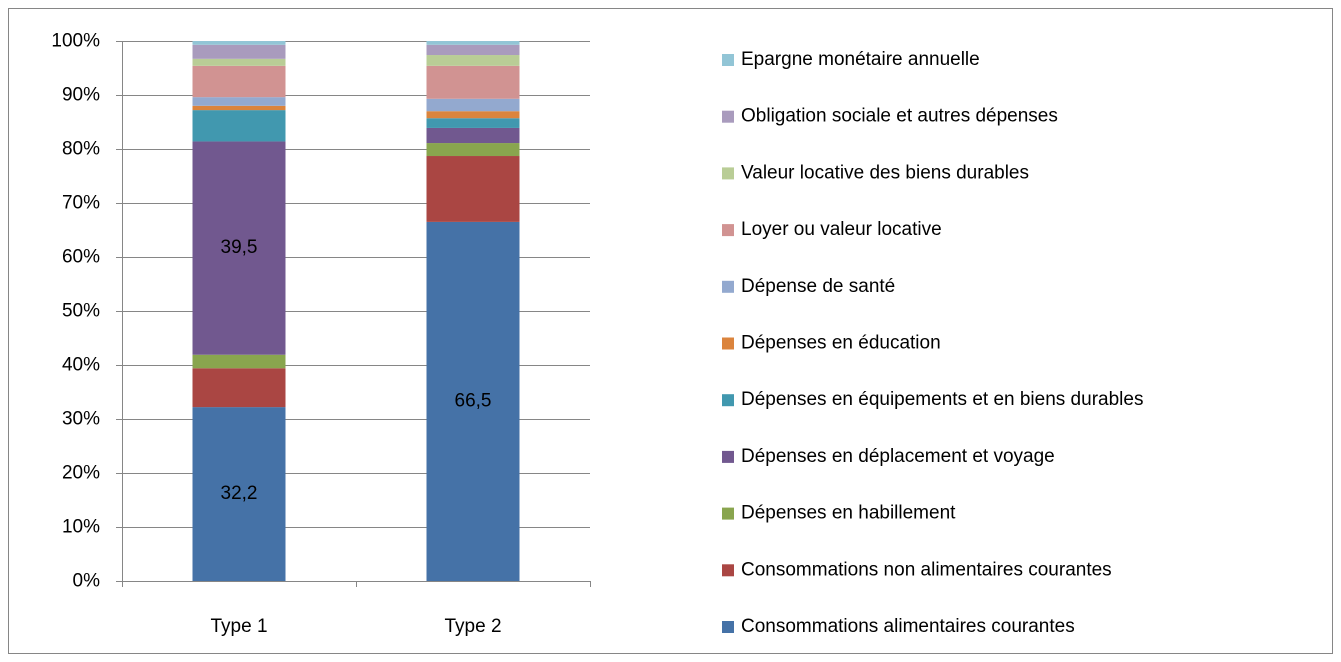 The image size is (1341, 662). Describe the element at coordinates (81, 527) in the screenshot. I see `y-tick-label: 10%` at that location.